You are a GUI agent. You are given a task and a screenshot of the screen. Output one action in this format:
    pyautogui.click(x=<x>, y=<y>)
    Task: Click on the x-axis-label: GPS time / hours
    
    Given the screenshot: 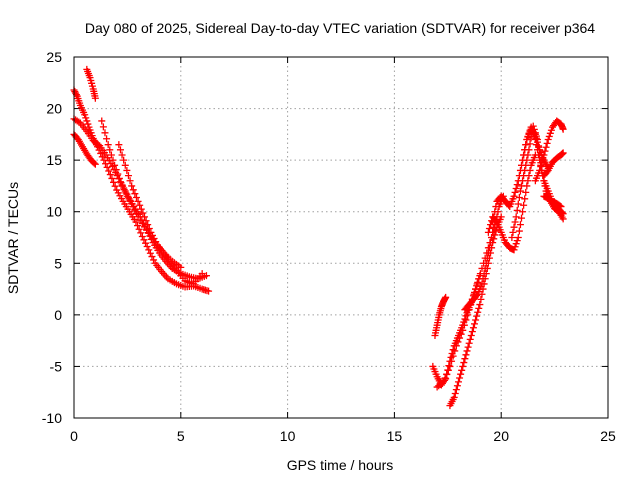 What is the action you would take?
    pyautogui.click(x=340, y=465)
    